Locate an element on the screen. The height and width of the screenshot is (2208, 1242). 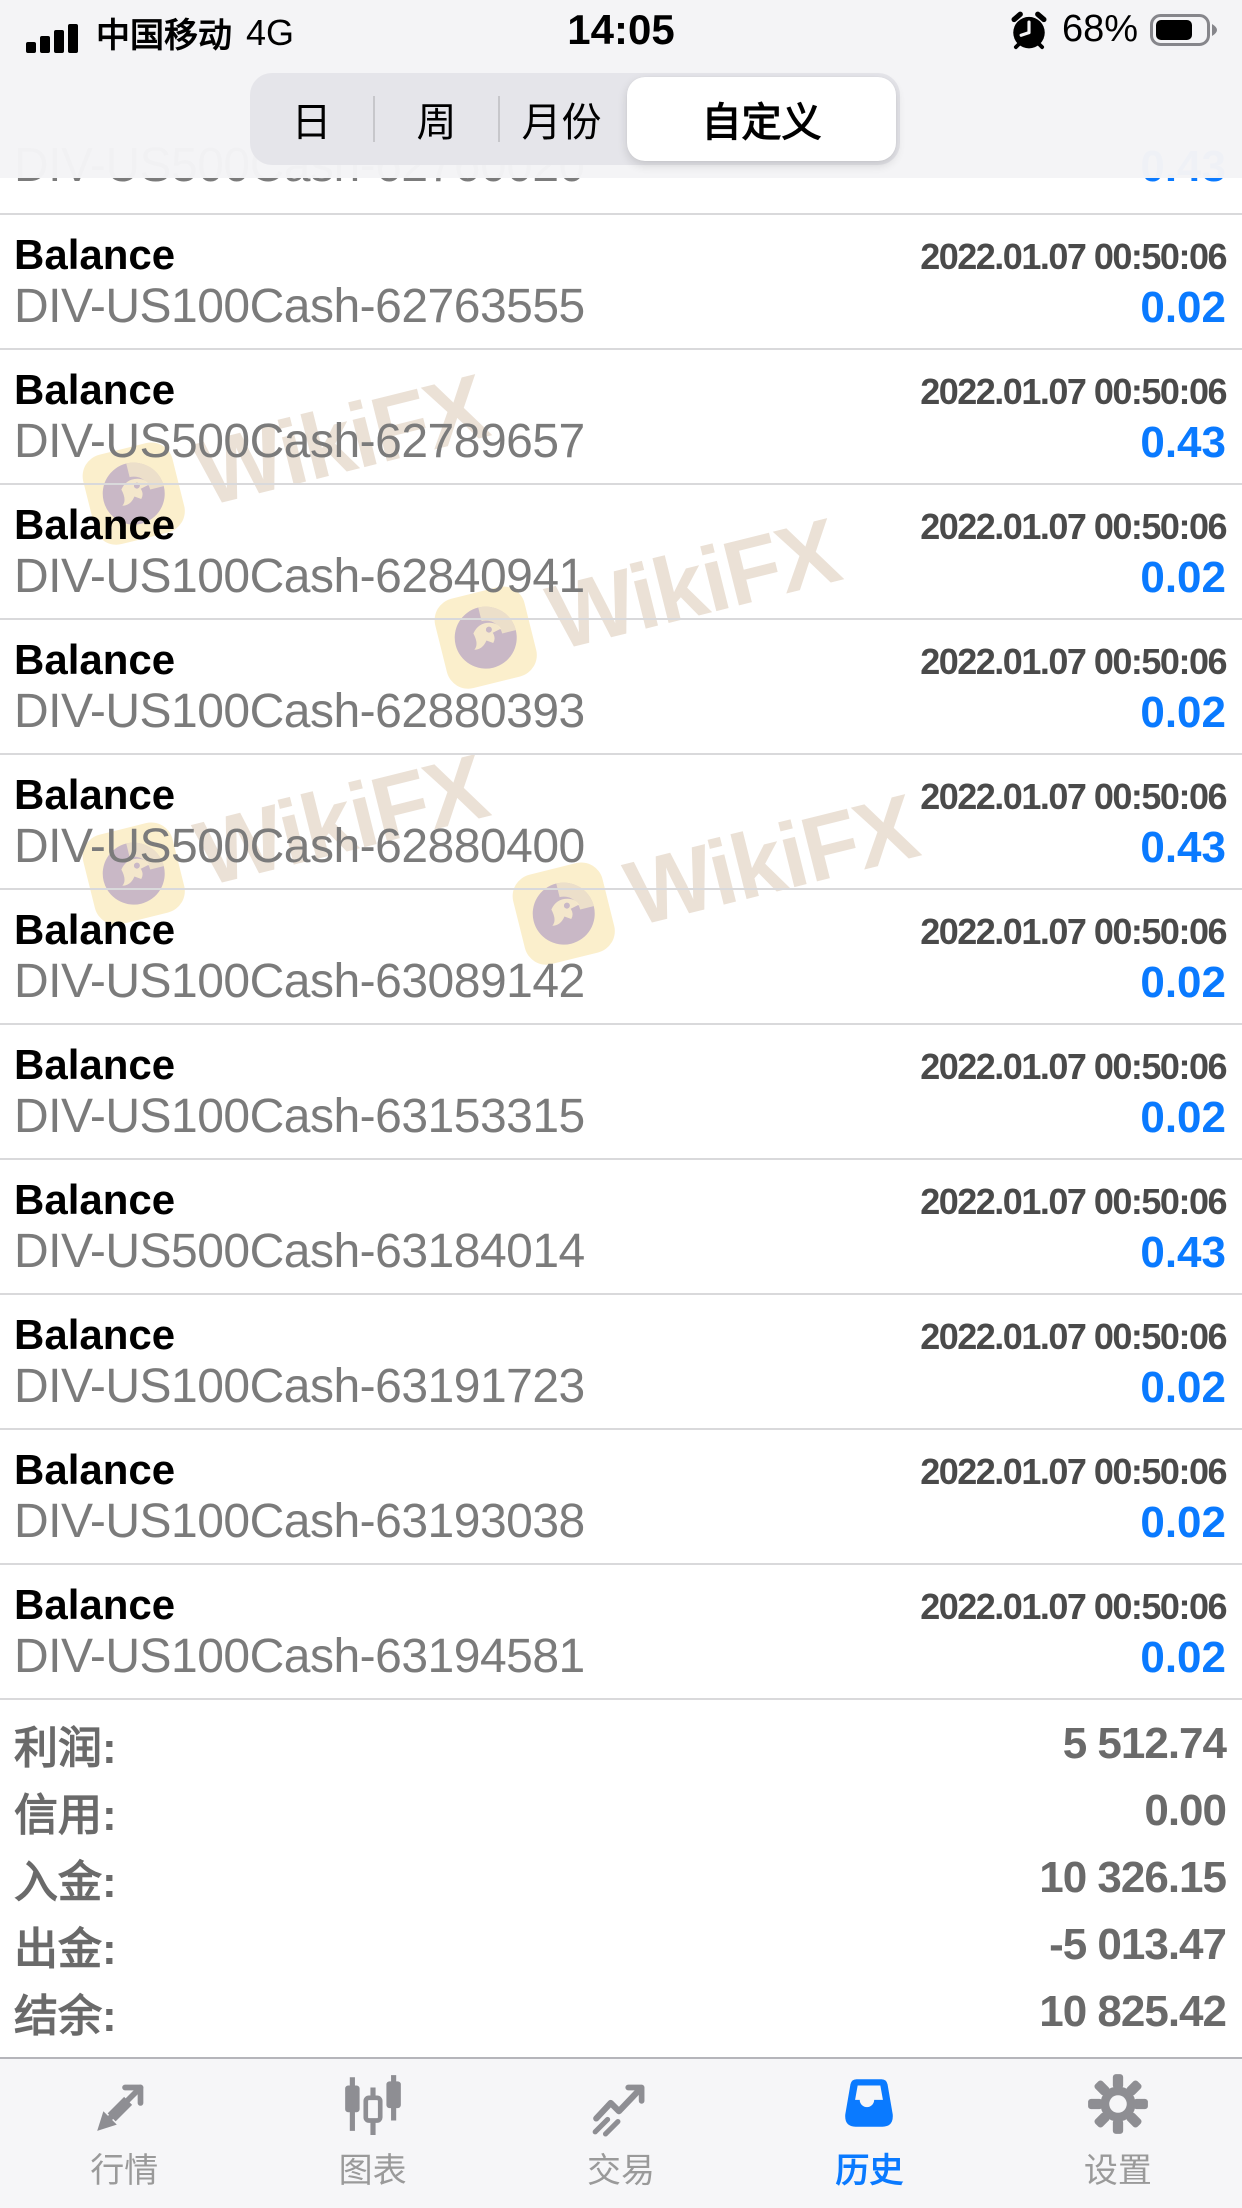
summary-value: 5 512.74 is located at coordinates (1144, 1743).